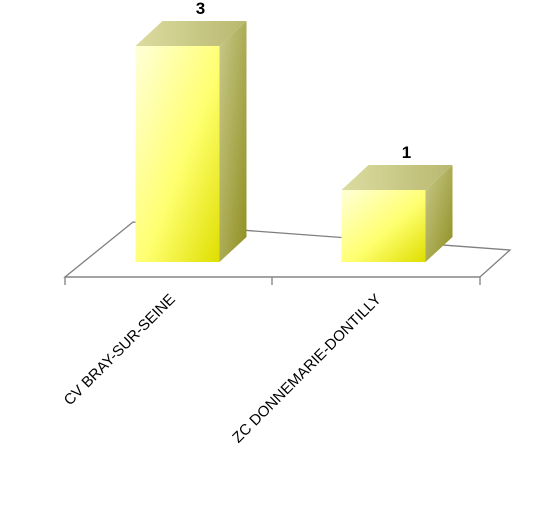  I want to click on data-label: 3, so click(200, 9).